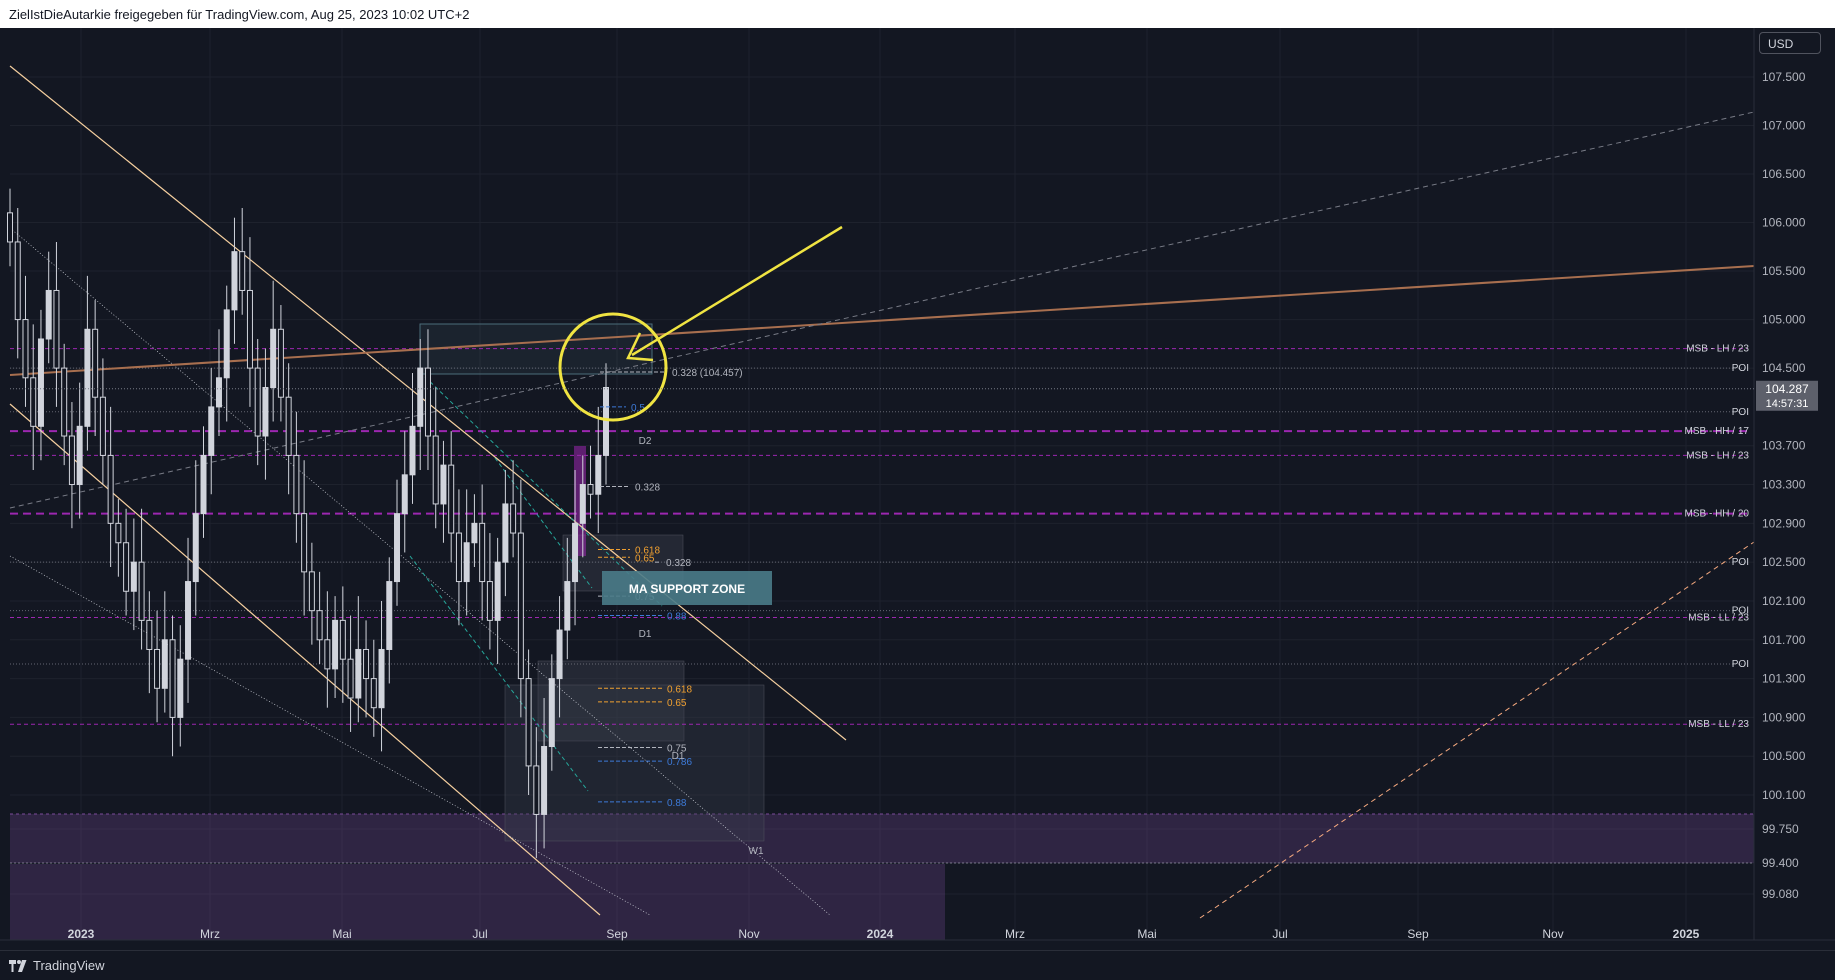  Describe the element at coordinates (1784, 523) in the screenshot. I see `y-tick-label: 102.900` at that location.